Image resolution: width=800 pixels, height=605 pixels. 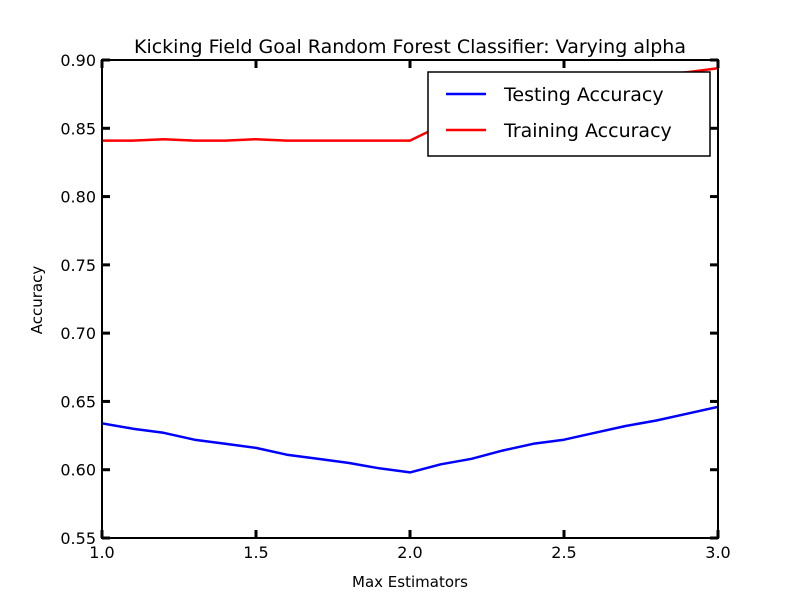 I want to click on x-tick-label: 1.0, so click(x=101, y=552).